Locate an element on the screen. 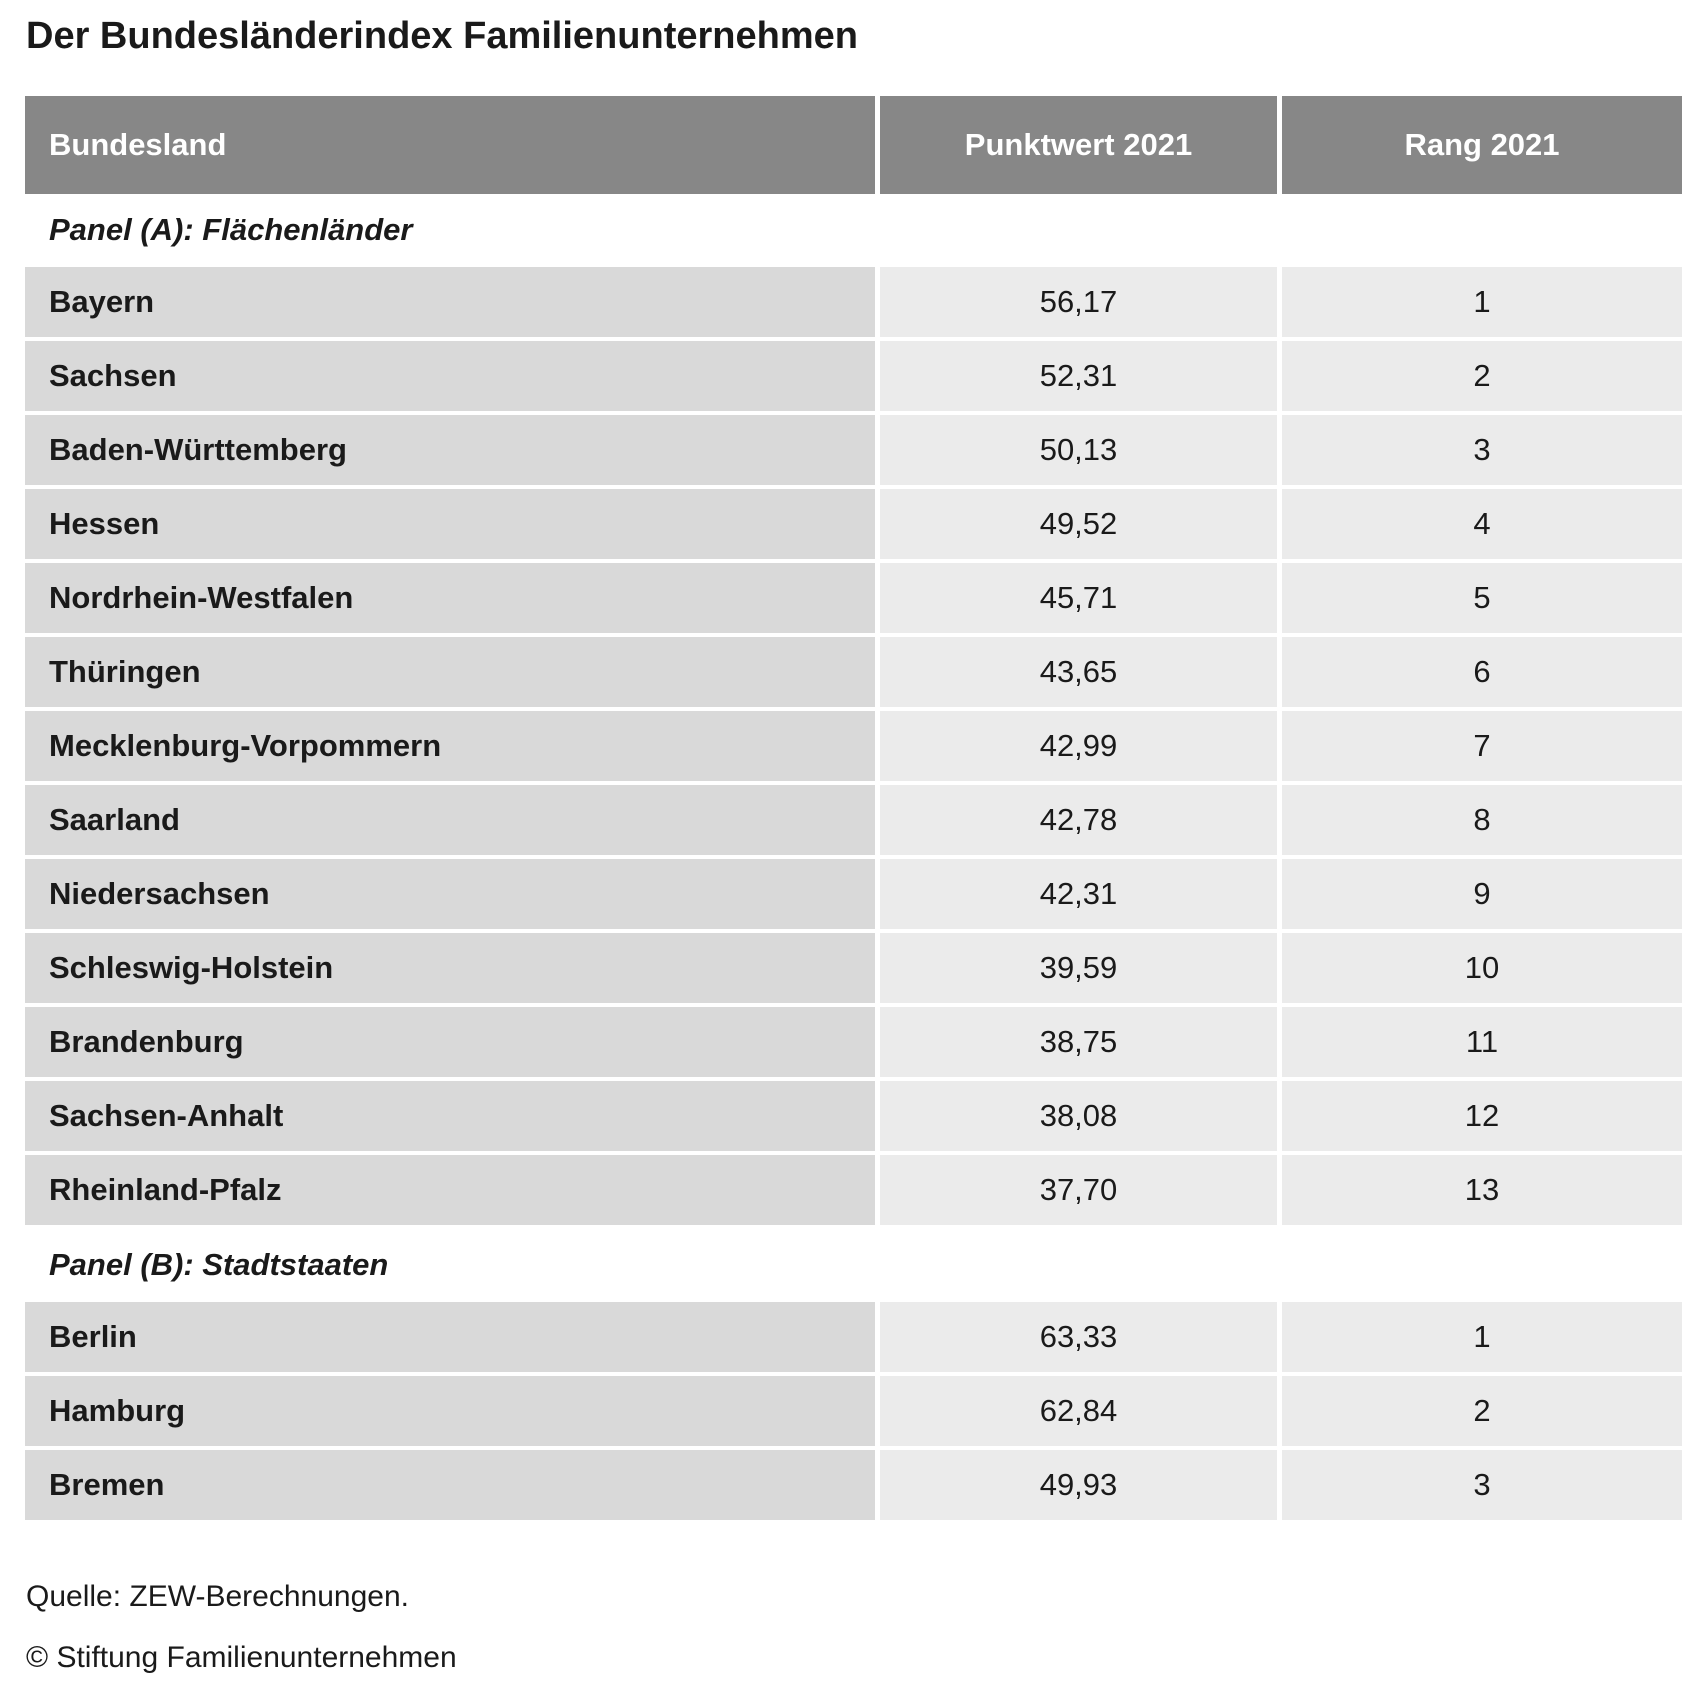  score-cell: 45,71 is located at coordinates (1078, 598).